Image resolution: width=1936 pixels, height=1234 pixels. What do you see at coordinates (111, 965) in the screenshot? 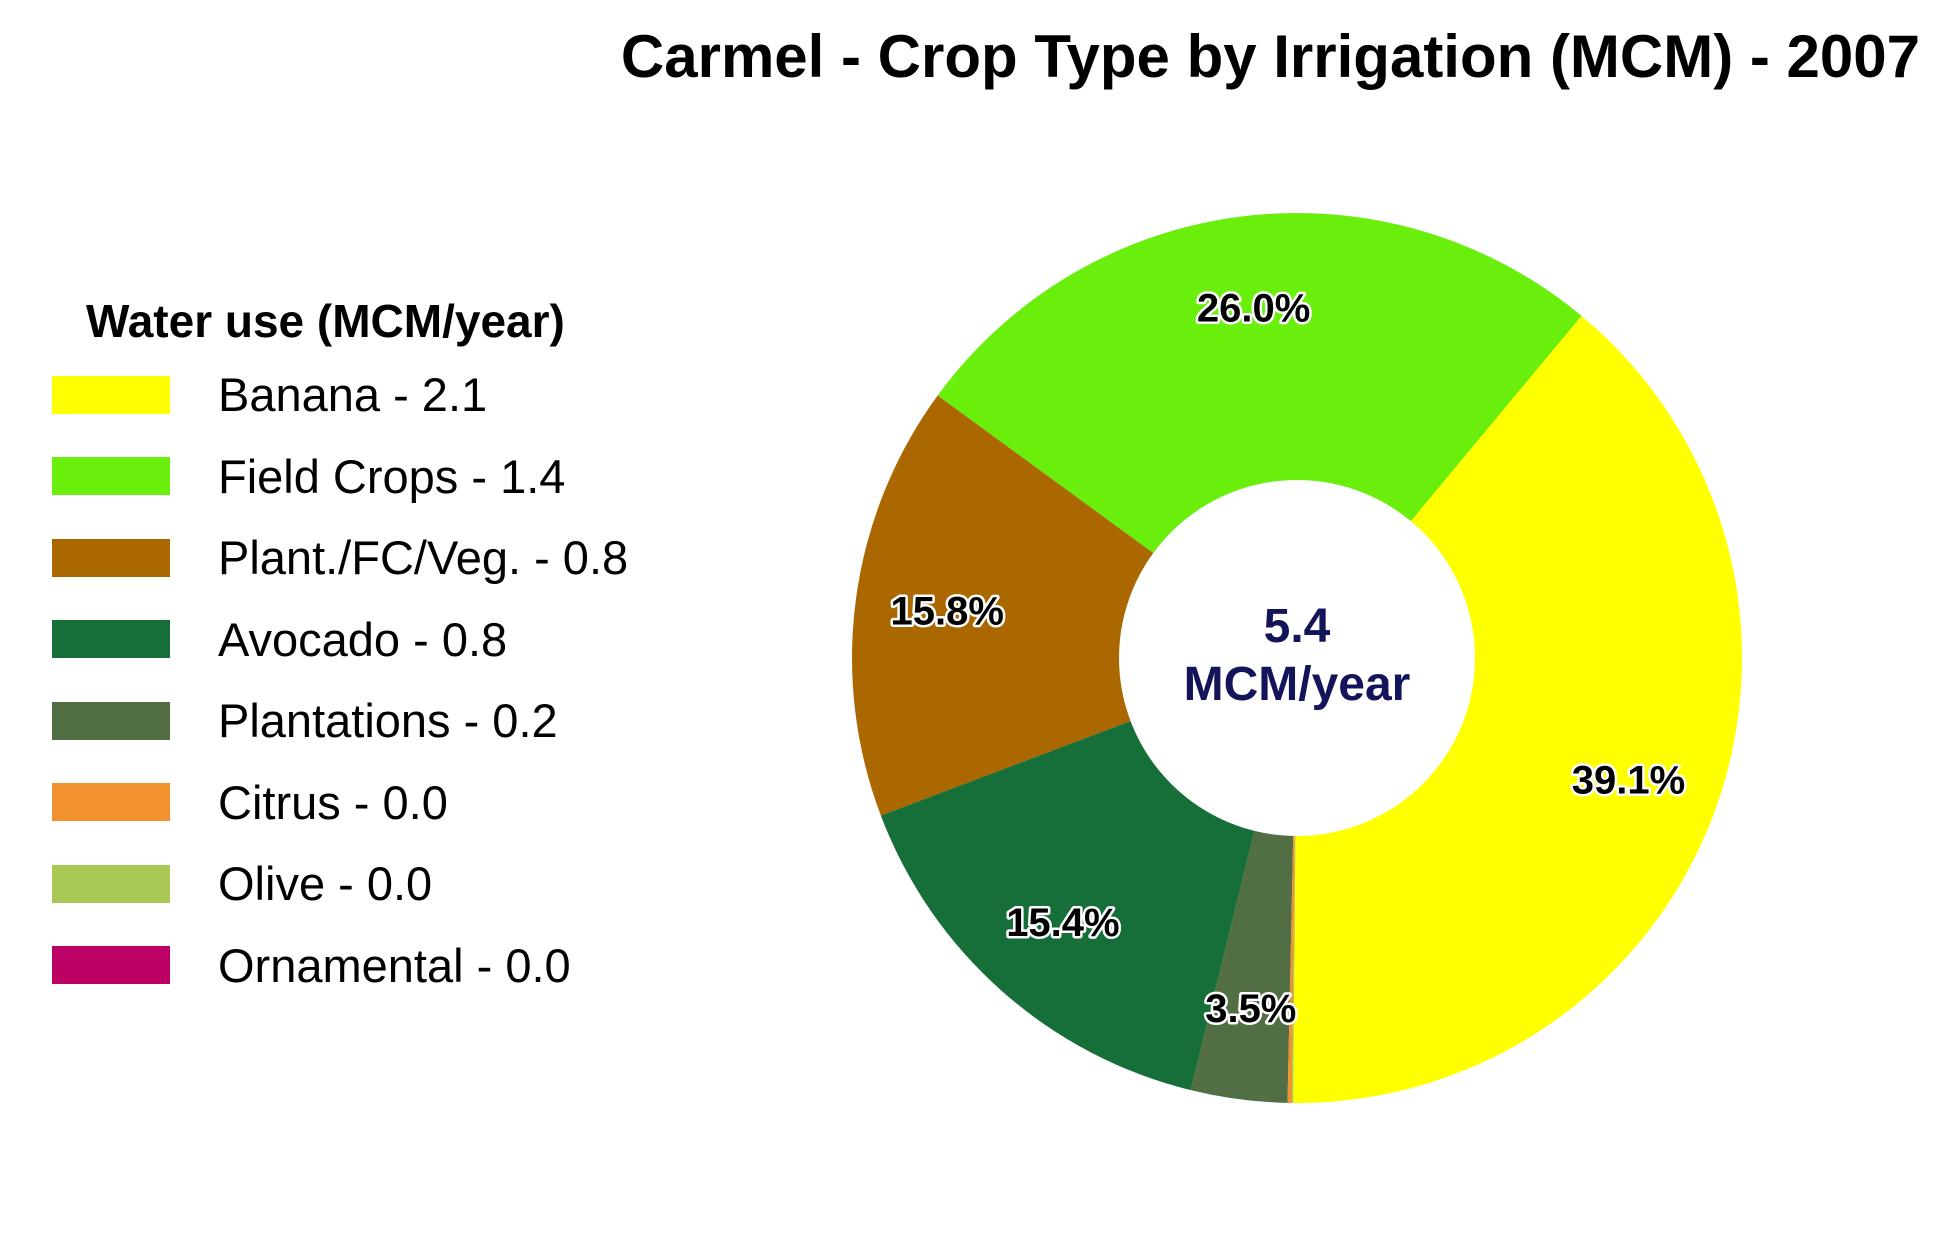
I see `legend-swatch-ornamental` at bounding box center [111, 965].